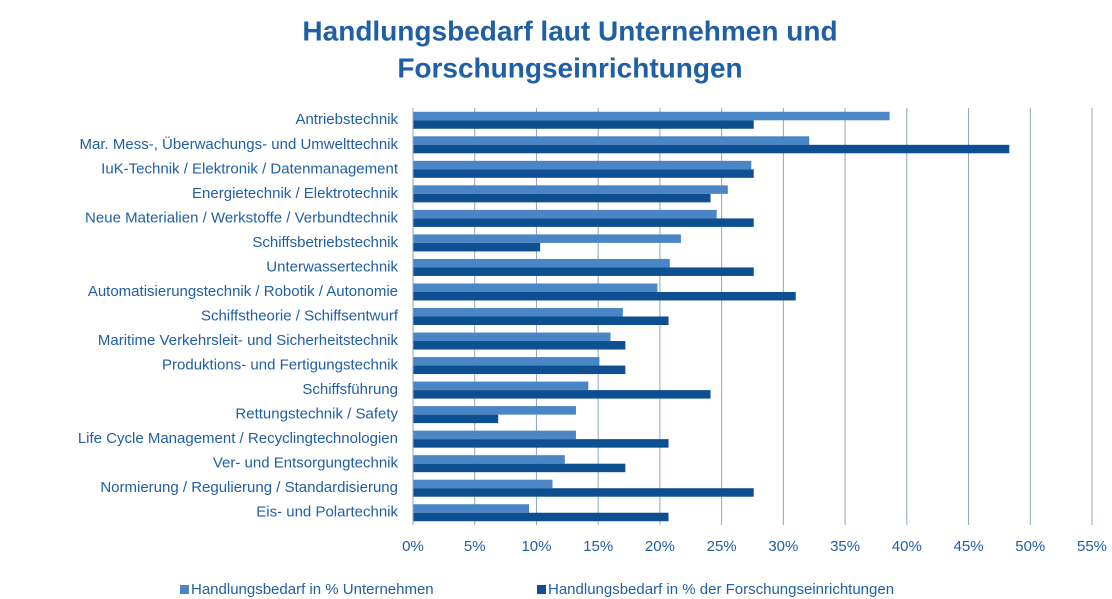 The image size is (1112, 599). Describe the element at coordinates (1092, 546) in the screenshot. I see `x-tick-label: 55%` at that location.